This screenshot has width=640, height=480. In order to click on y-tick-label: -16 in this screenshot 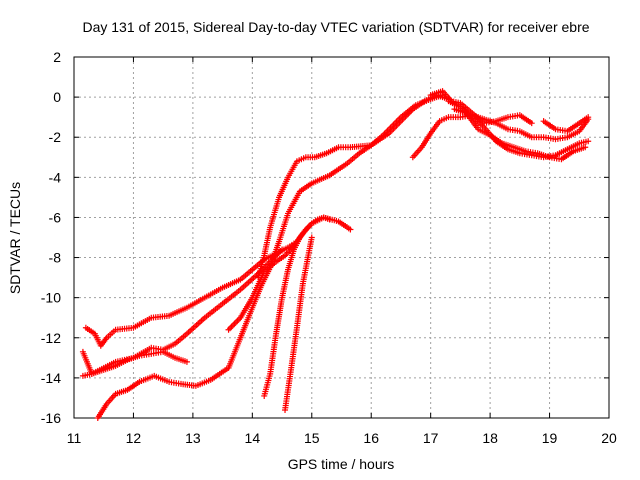, I will do `click(51, 418)`.